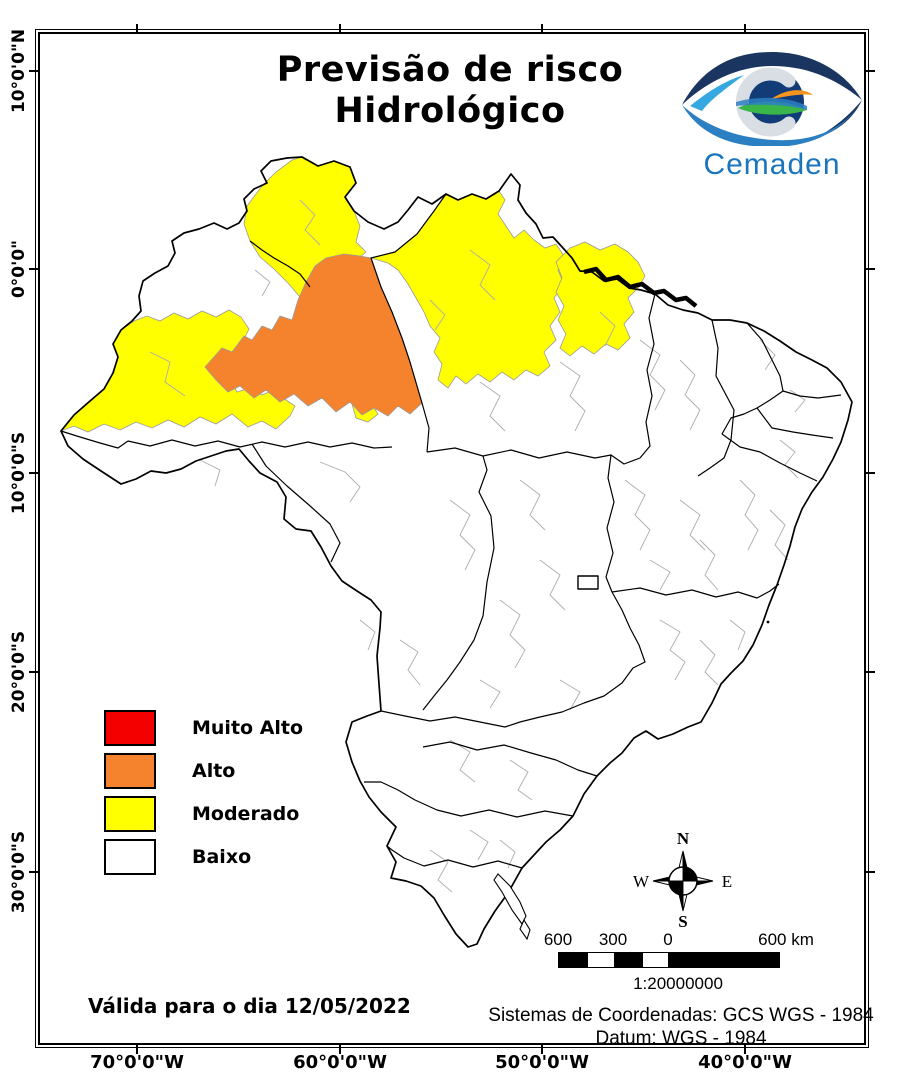 The image size is (903, 1080). Describe the element at coordinates (248, 728) in the screenshot. I see `legend-label-muito-alto: Muito Alto` at that location.